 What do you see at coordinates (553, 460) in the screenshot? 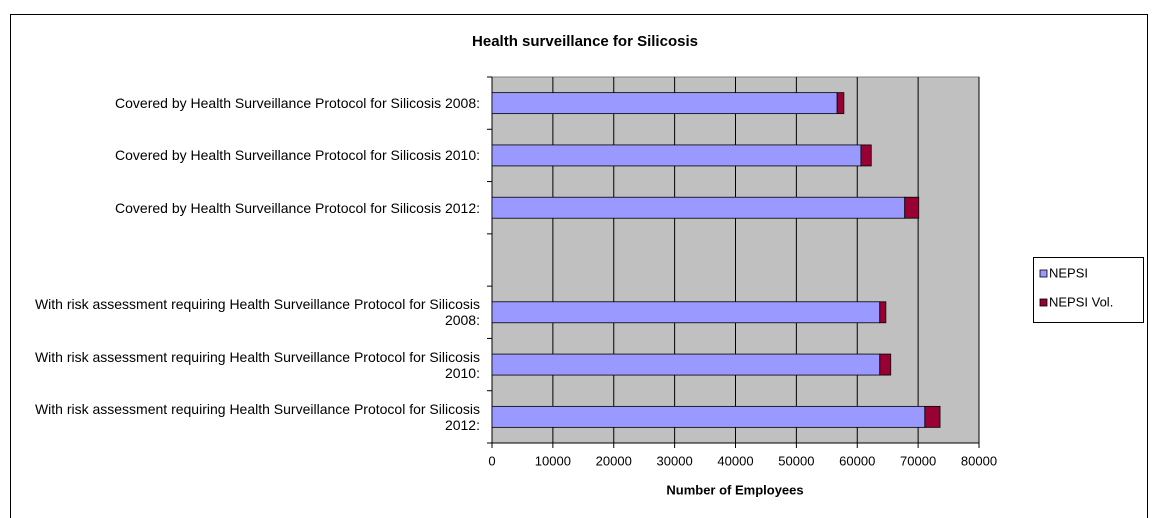
I see `x-tick-label: 10000` at bounding box center [553, 460].